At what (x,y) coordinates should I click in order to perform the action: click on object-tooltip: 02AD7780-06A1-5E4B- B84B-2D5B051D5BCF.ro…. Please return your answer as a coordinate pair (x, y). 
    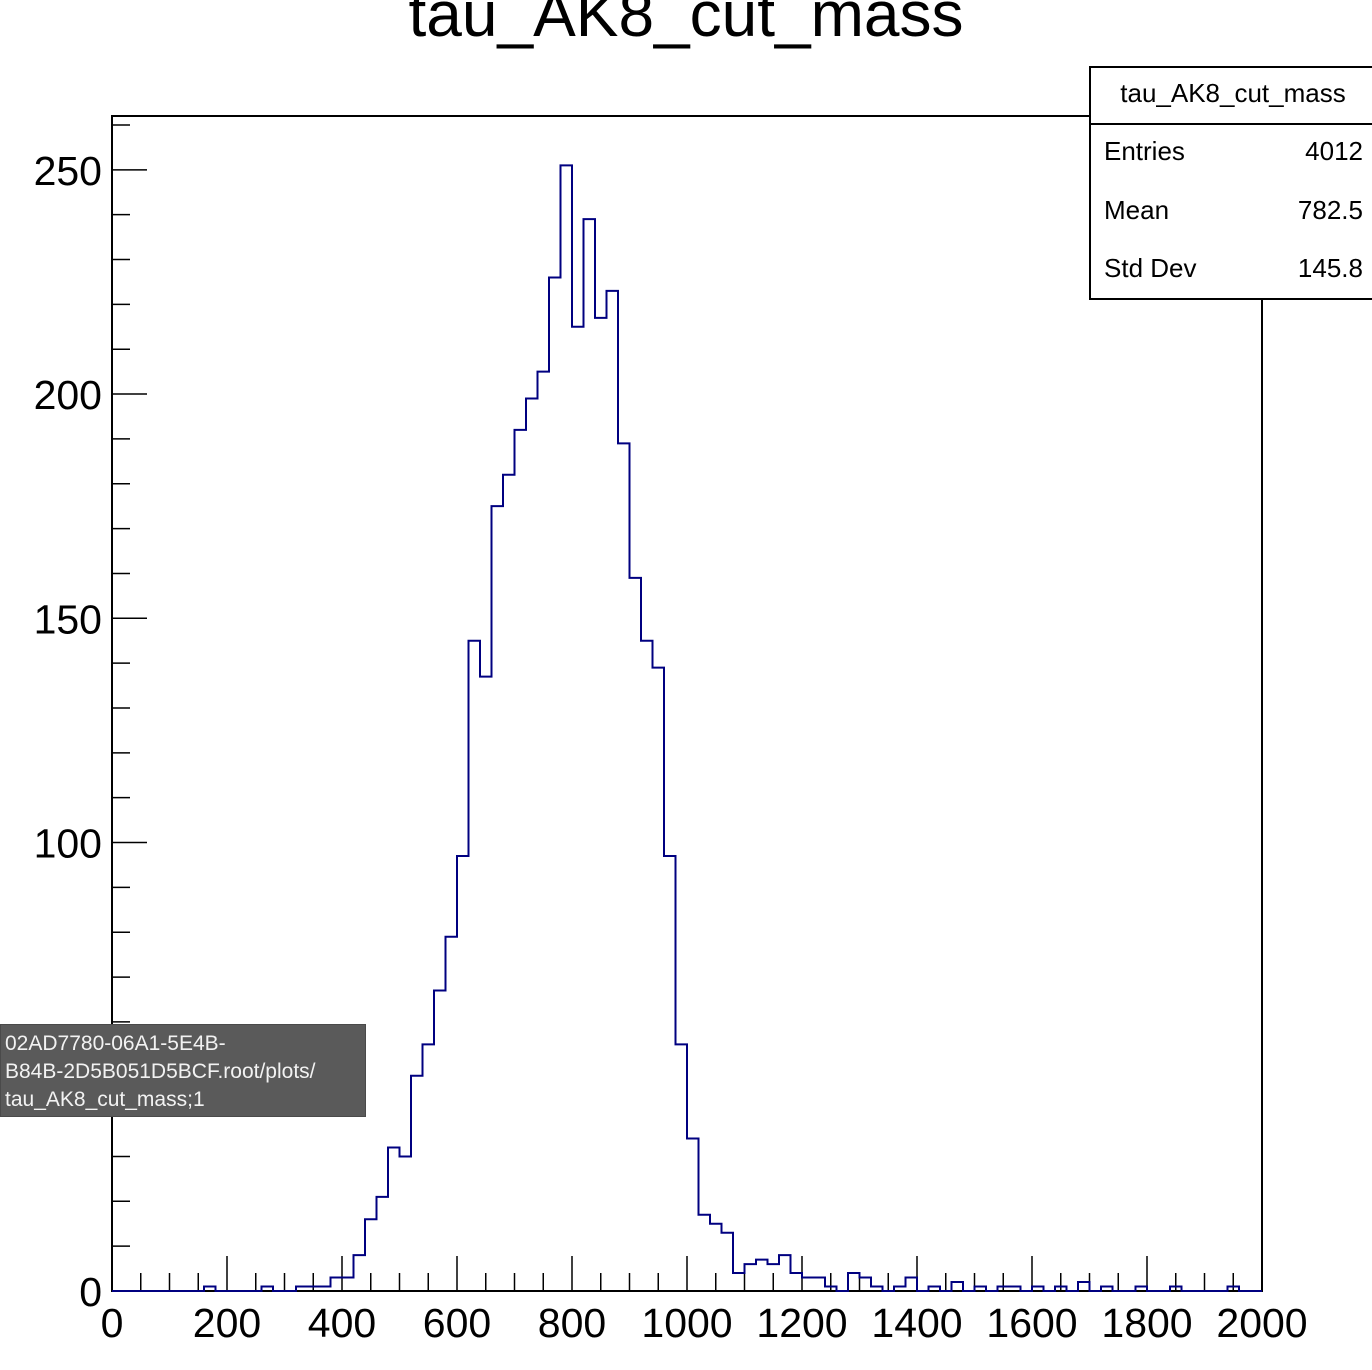
    Looking at the image, I should click on (183, 1070).